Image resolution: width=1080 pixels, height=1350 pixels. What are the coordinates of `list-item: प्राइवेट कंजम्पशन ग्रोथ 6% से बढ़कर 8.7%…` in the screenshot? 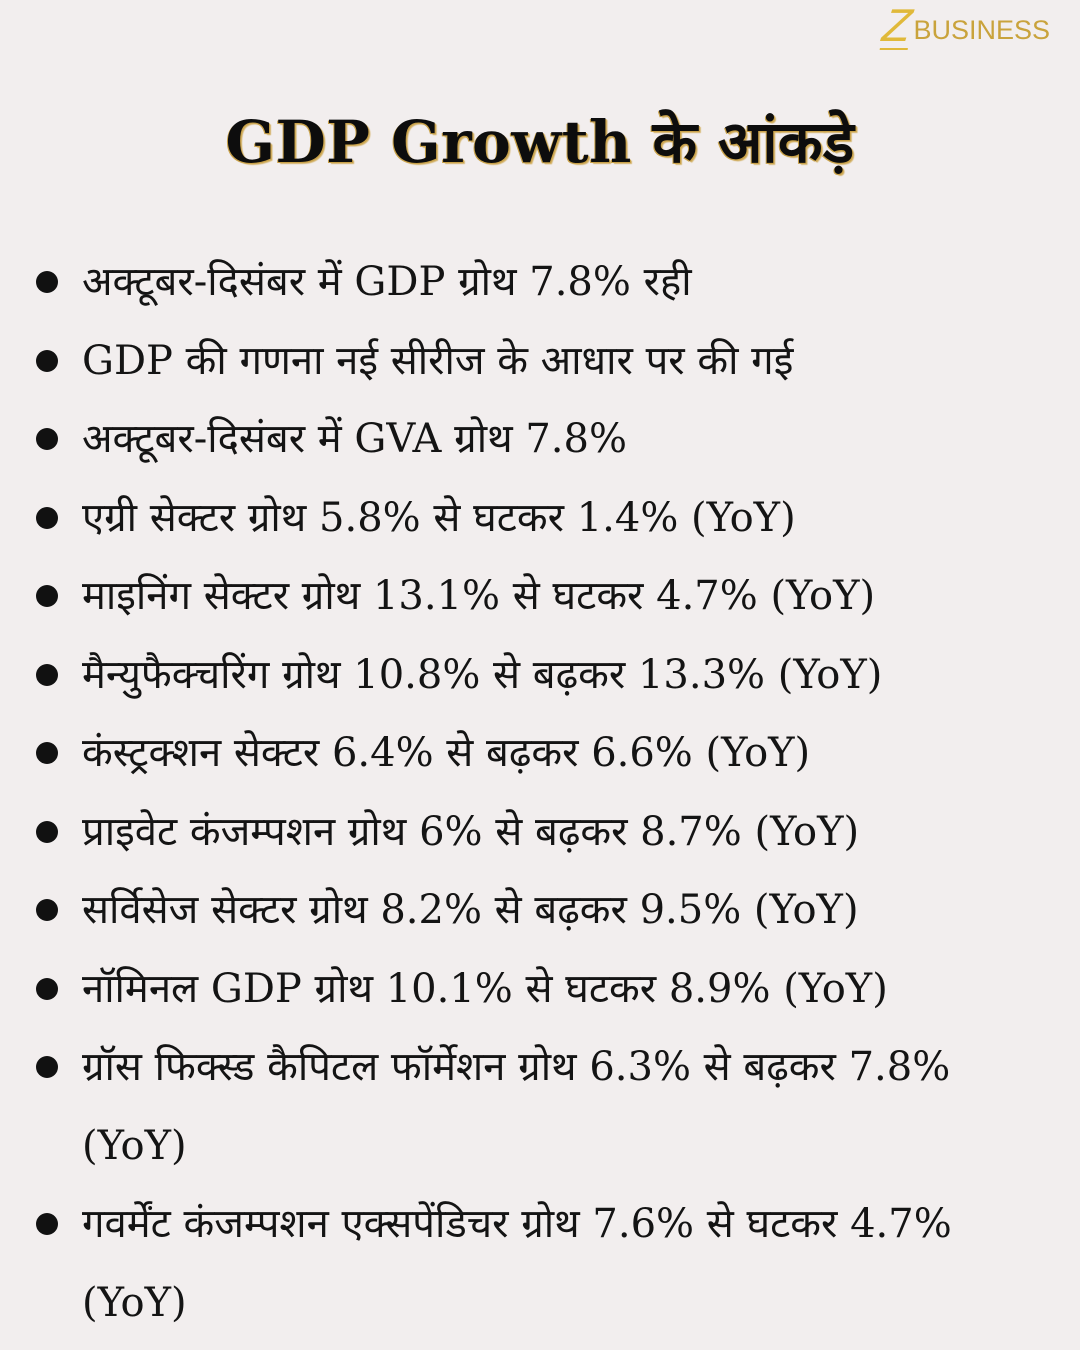 It's located at (548, 832).